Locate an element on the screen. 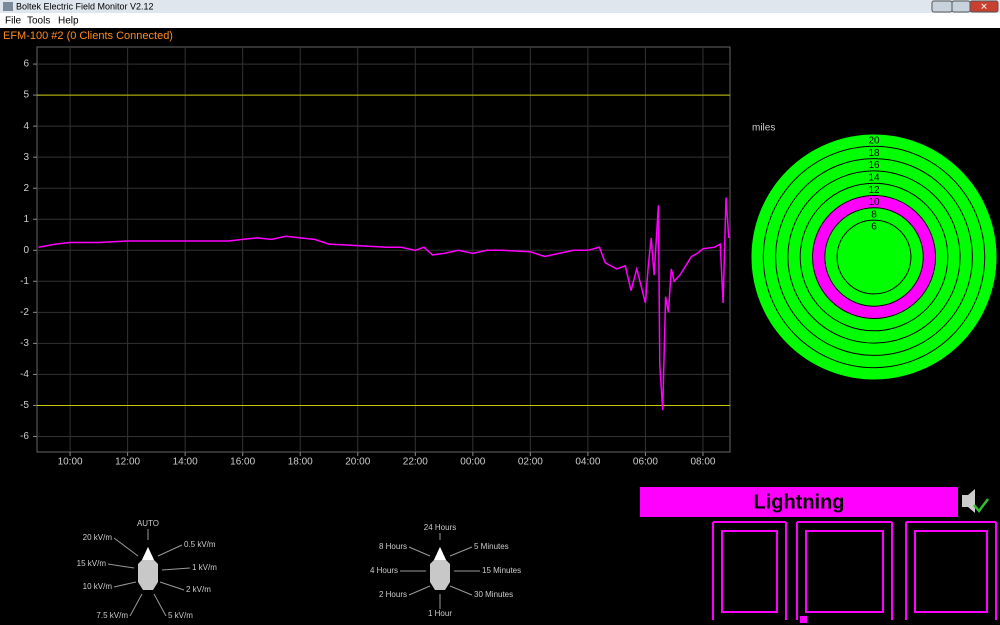 The width and height of the screenshot is (1000, 625). alarm-icon is located at coordinates (975, 501).